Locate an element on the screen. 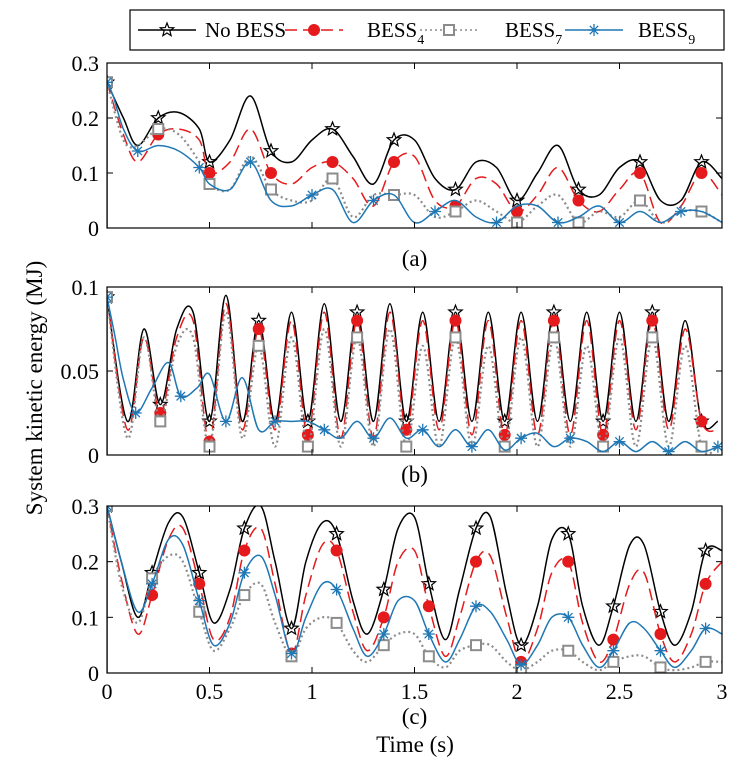 This screenshot has height=761, width=747. x-tick-label: 1 is located at coordinates (312, 691).